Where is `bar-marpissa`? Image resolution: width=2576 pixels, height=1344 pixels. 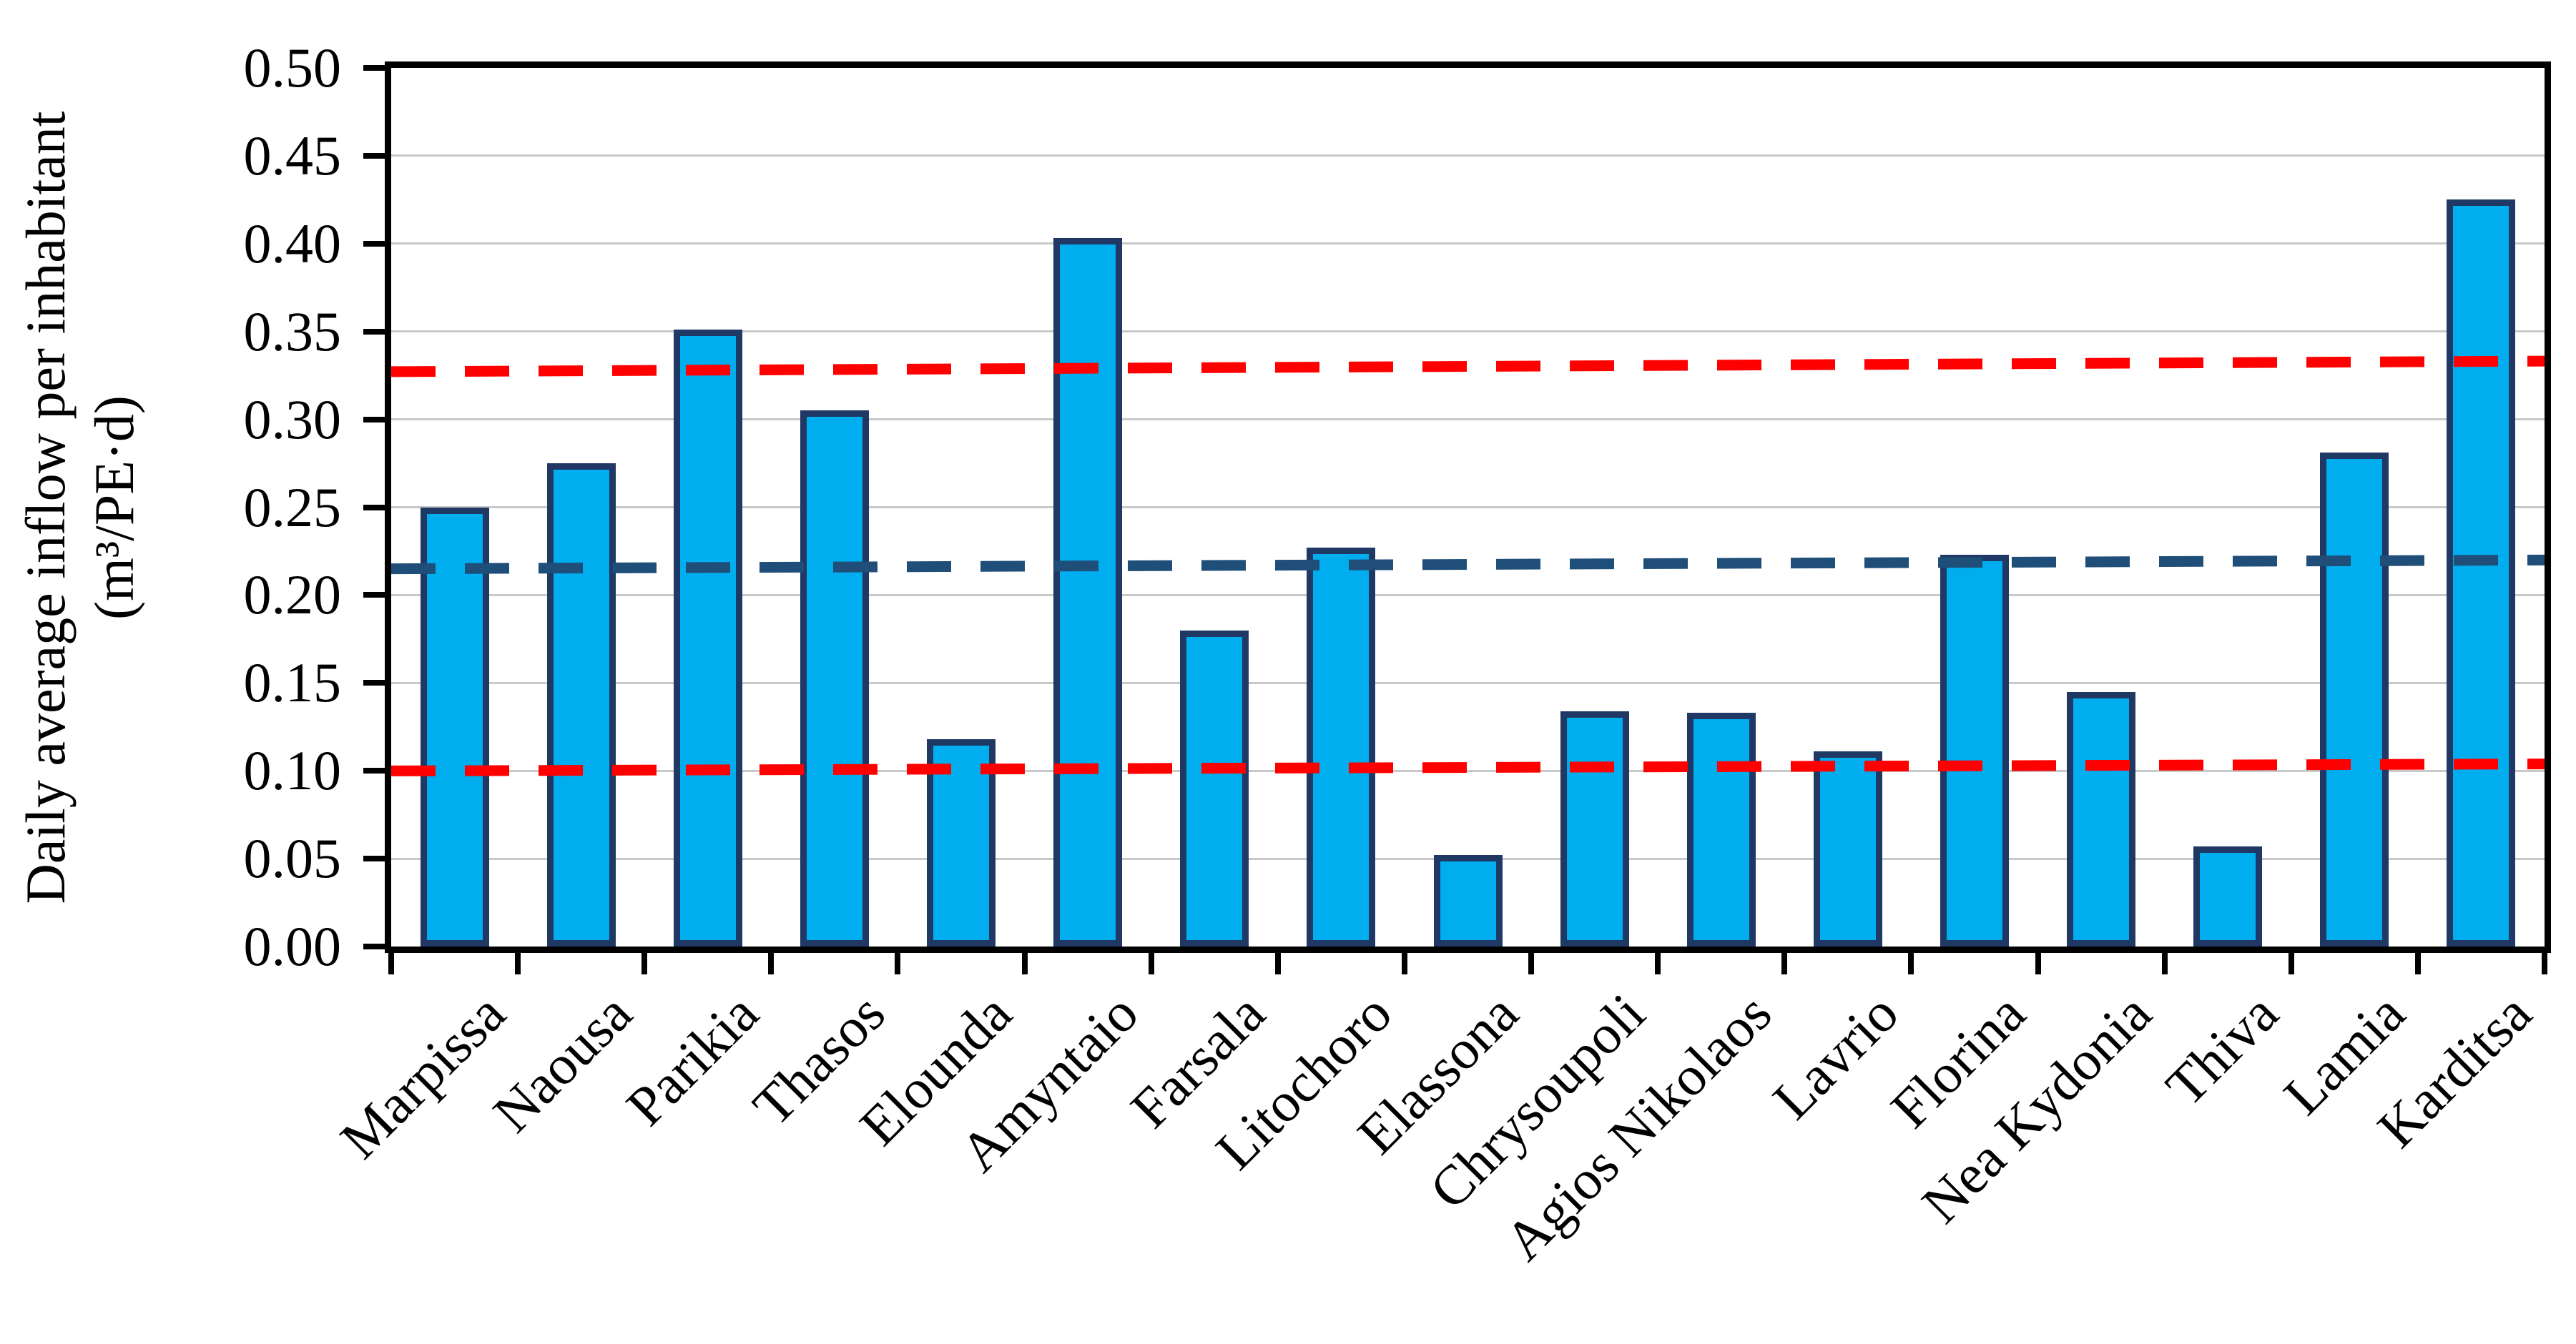
bar-marpissa is located at coordinates (455, 727).